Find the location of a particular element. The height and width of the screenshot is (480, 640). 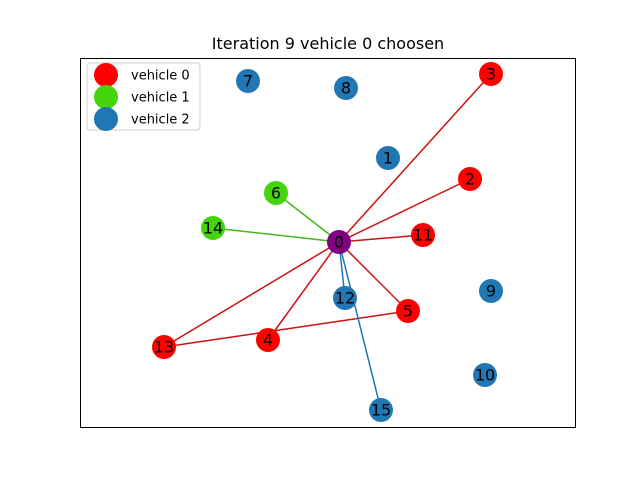

node-2: 2 is located at coordinates (470, 179).